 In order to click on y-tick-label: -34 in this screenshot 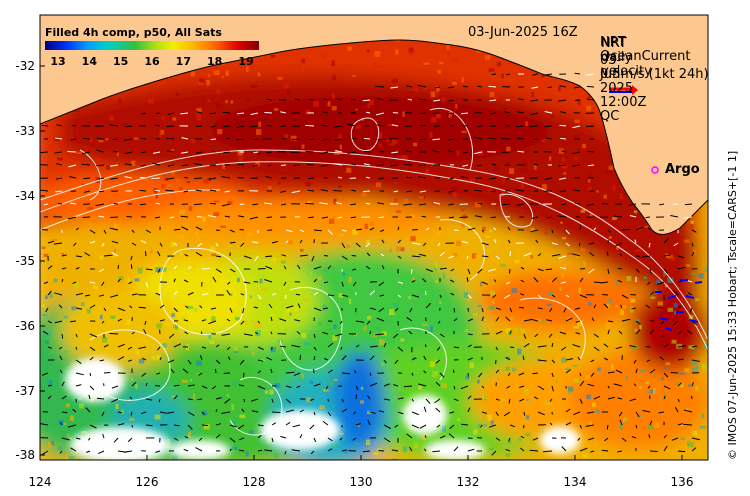, I will do `click(25, 196)`.